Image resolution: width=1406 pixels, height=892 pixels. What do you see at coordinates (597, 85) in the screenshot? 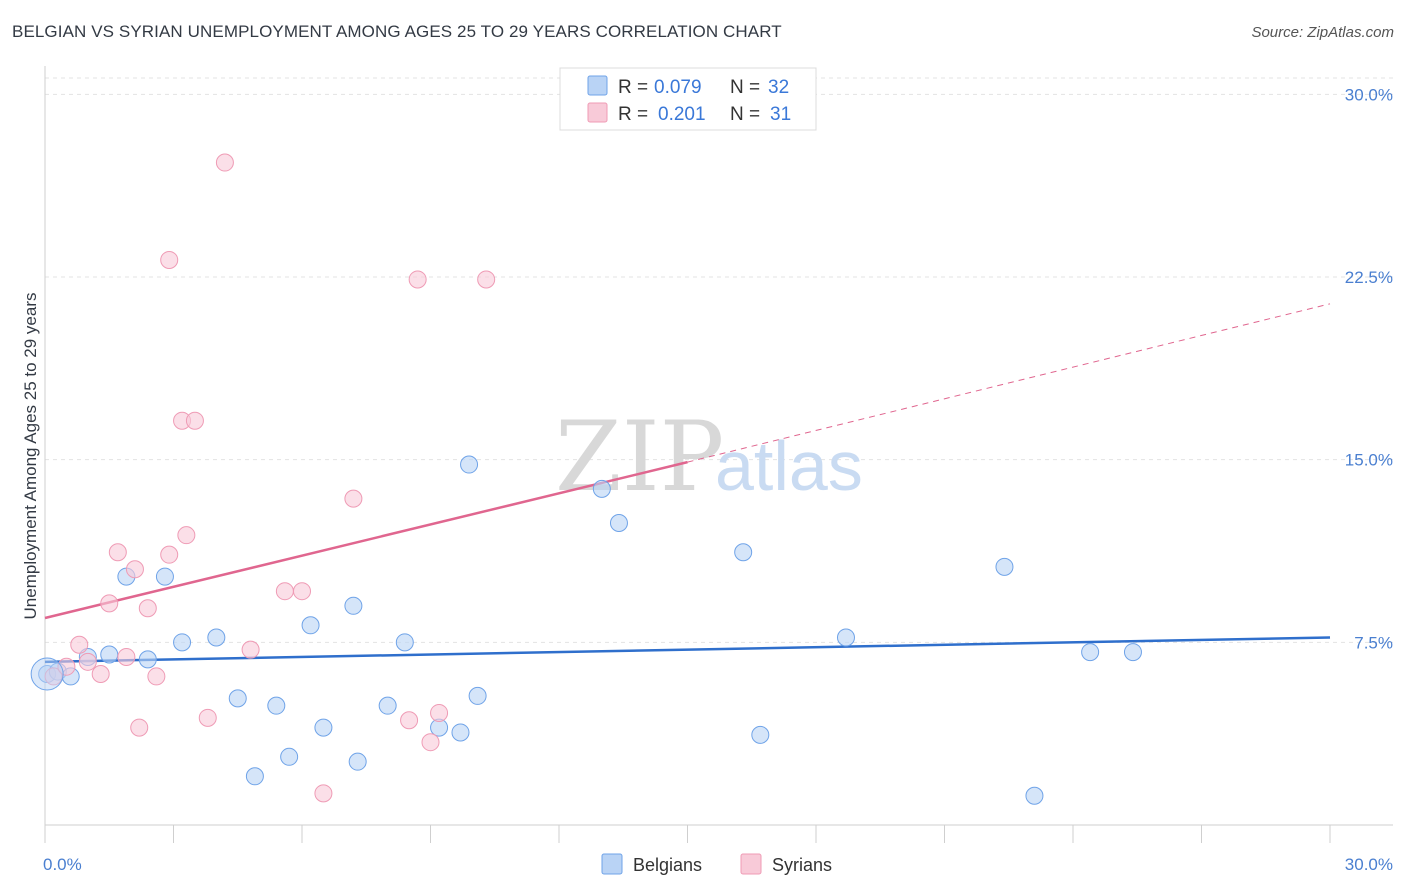
I see `legend-swatch-belgians` at bounding box center [597, 85].